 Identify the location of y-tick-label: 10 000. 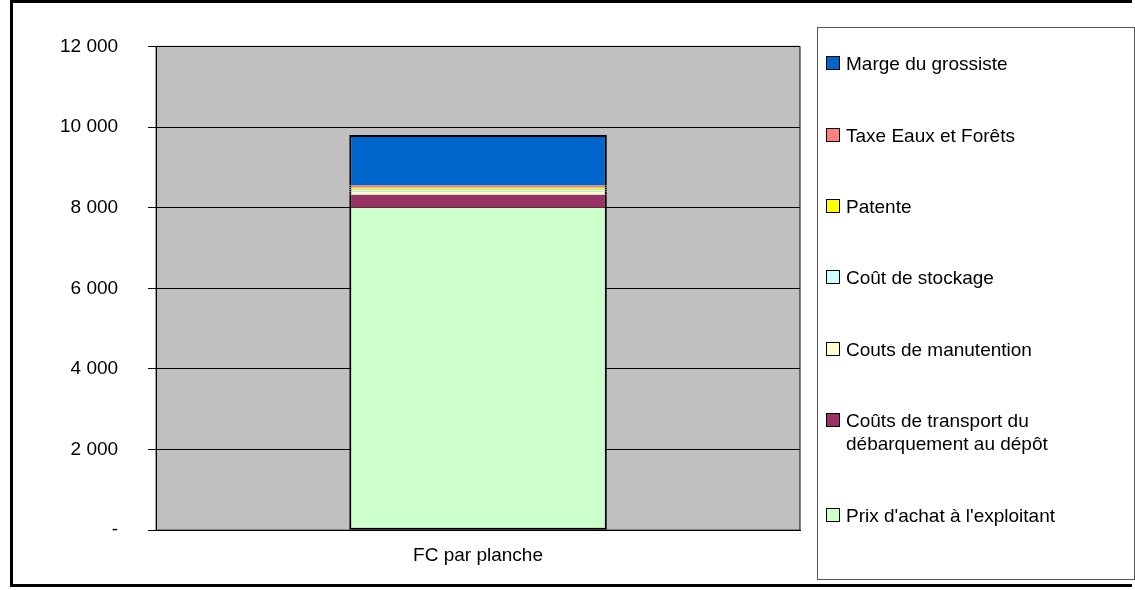
(89, 126).